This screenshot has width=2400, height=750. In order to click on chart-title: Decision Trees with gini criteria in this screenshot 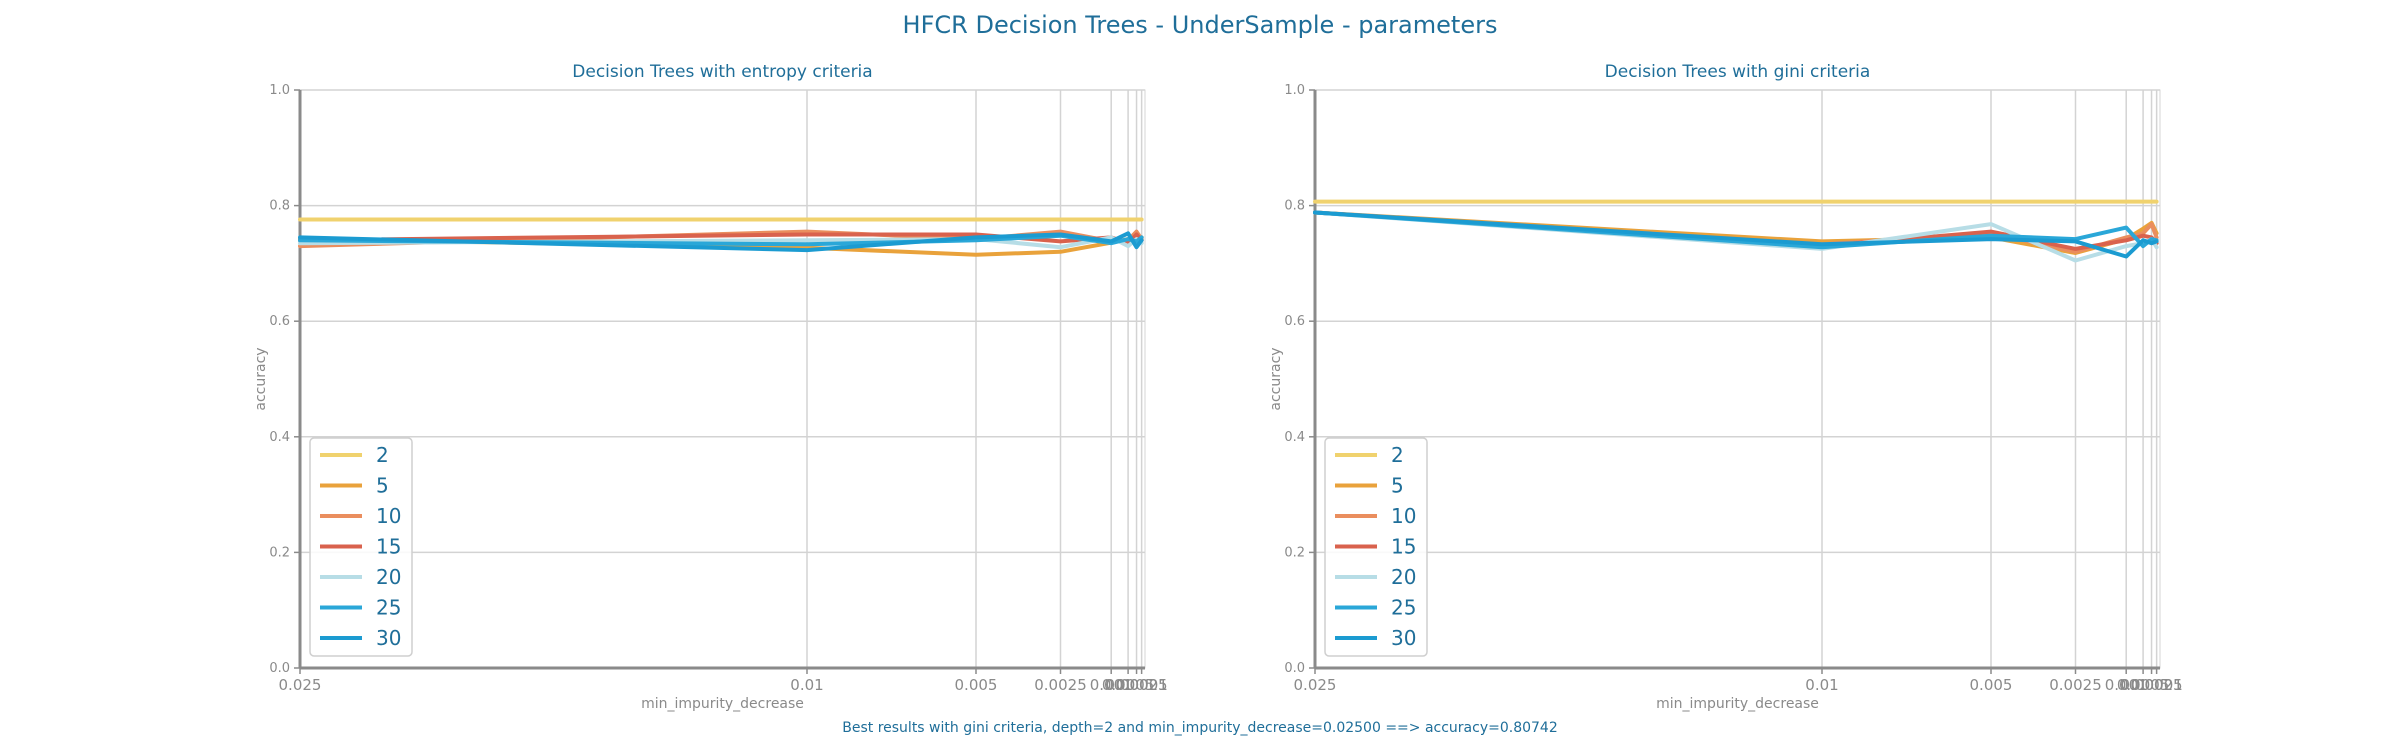, I will do `click(1738, 72)`.